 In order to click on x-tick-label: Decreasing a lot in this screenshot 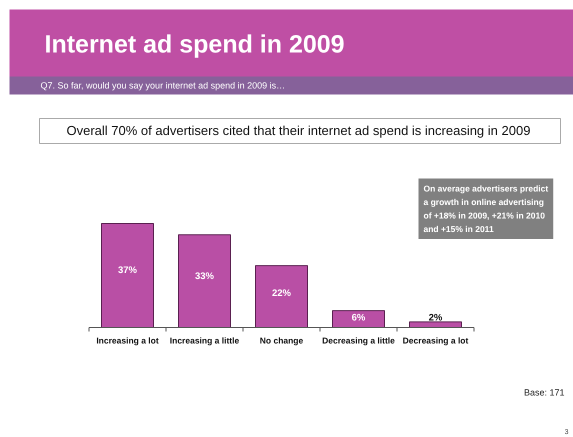, I will do `click(435, 341)`.